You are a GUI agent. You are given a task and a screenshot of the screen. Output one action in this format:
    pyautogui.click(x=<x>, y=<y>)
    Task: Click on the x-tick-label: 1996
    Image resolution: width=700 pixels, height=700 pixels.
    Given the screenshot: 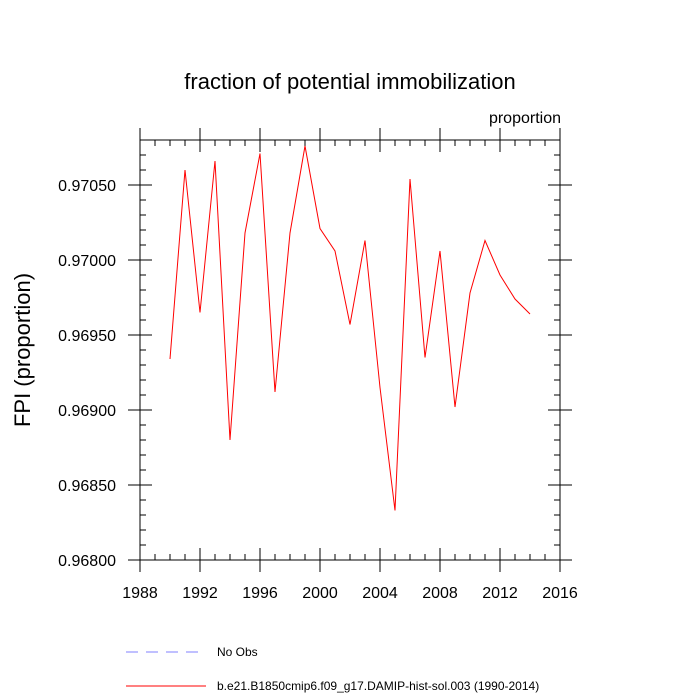 What is the action you would take?
    pyautogui.click(x=260, y=593)
    